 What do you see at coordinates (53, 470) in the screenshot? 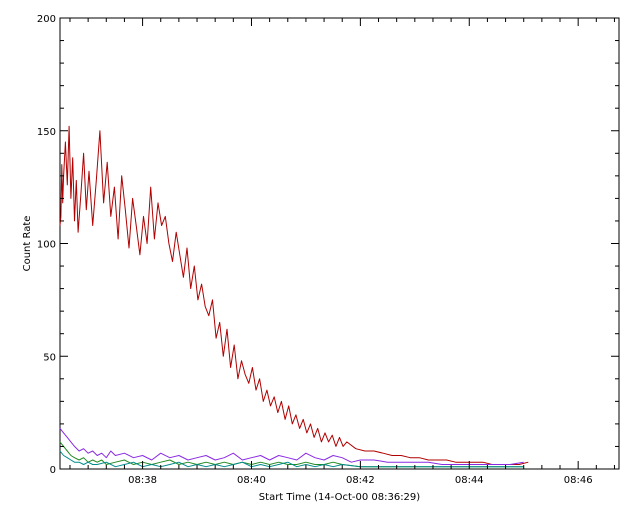
I see `y-tick-label: 0` at bounding box center [53, 470].